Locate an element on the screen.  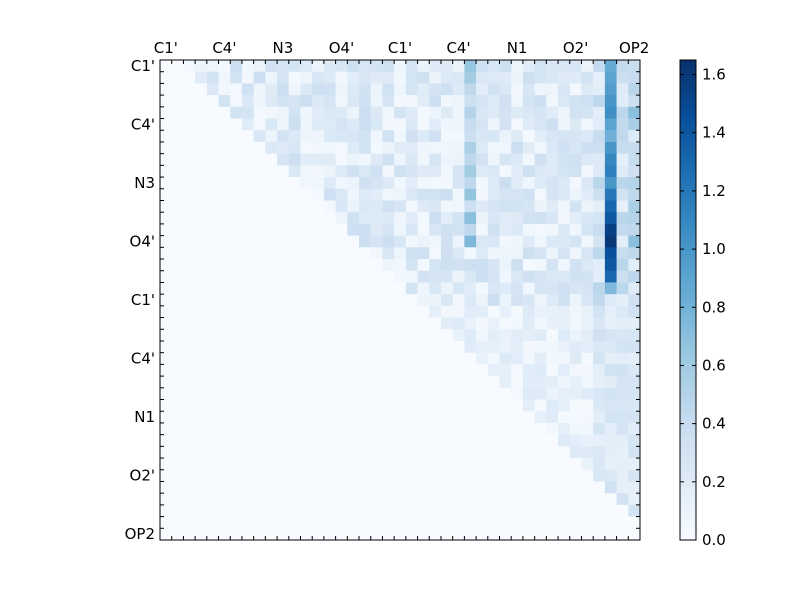
colorbar-tick-label: 1.6 is located at coordinates (714, 75).